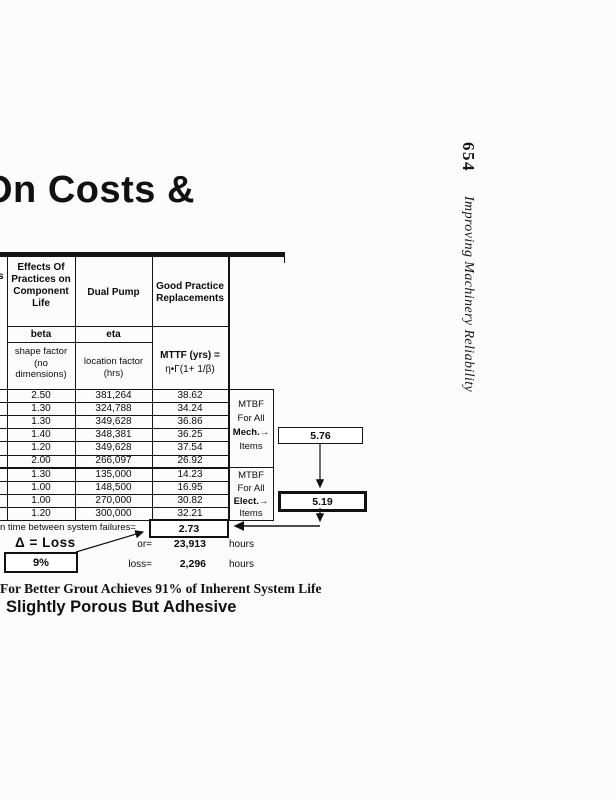  What do you see at coordinates (251, 446) in the screenshot?
I see `mtbf-mech-label-4: Items` at bounding box center [251, 446].